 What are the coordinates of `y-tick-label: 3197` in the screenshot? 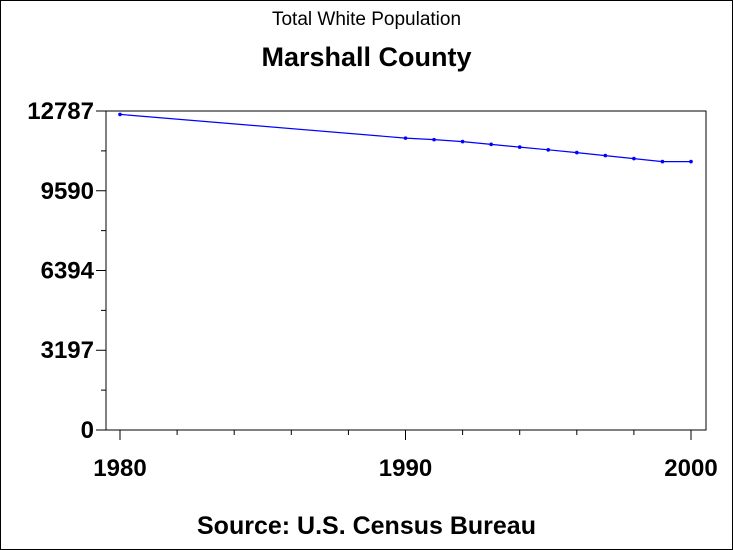 It's located at (67, 350).